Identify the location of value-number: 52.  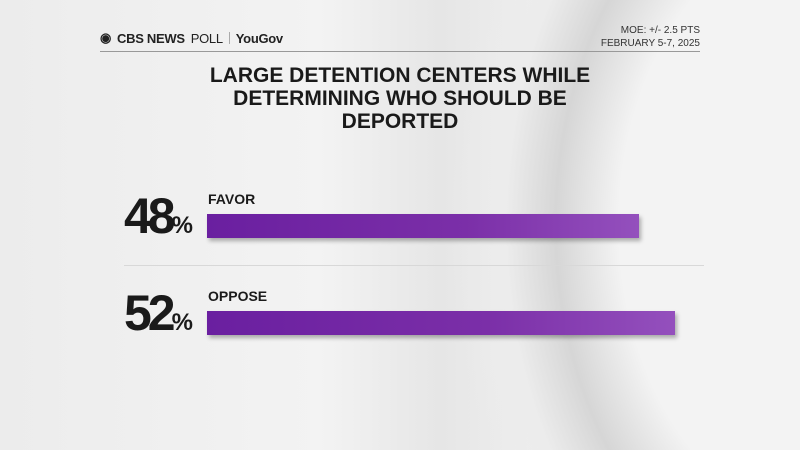
(150, 313).